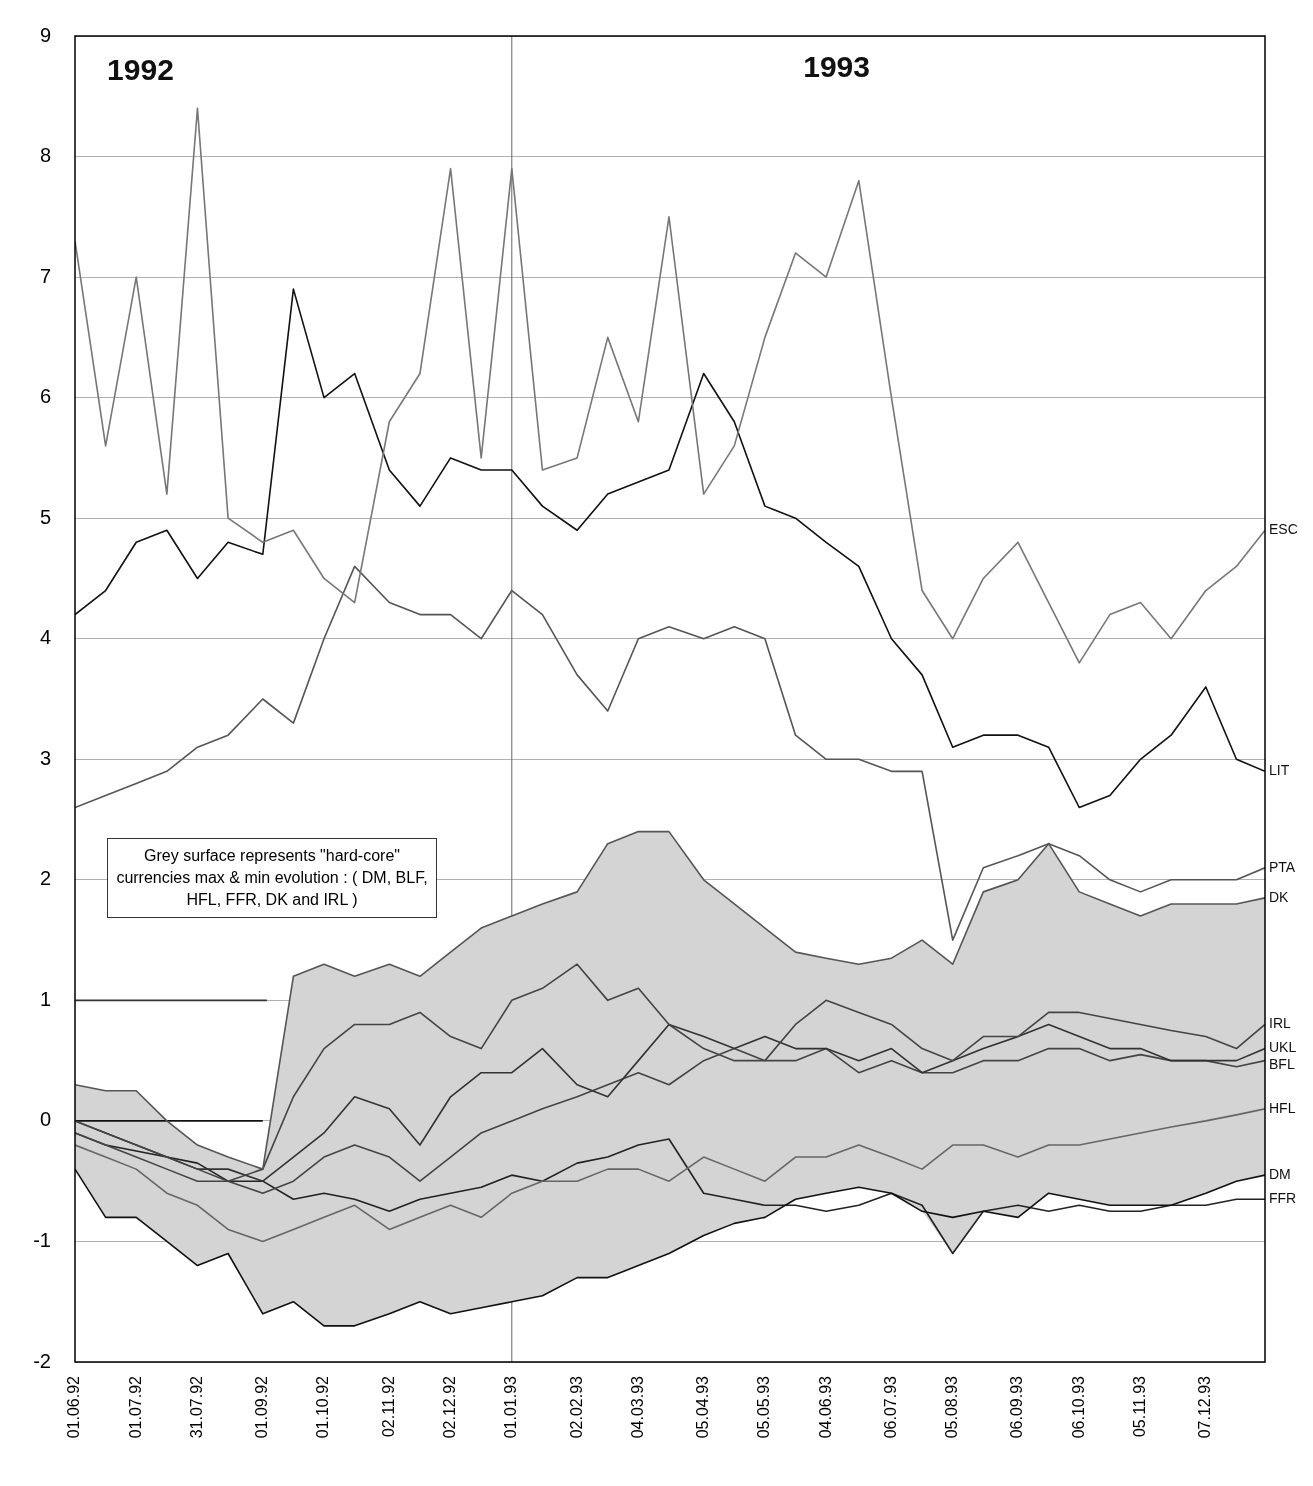 This screenshot has width=1313, height=1486. Describe the element at coordinates (388, 1406) in the screenshot. I see `x-tick-label: 02.11.92` at that location.